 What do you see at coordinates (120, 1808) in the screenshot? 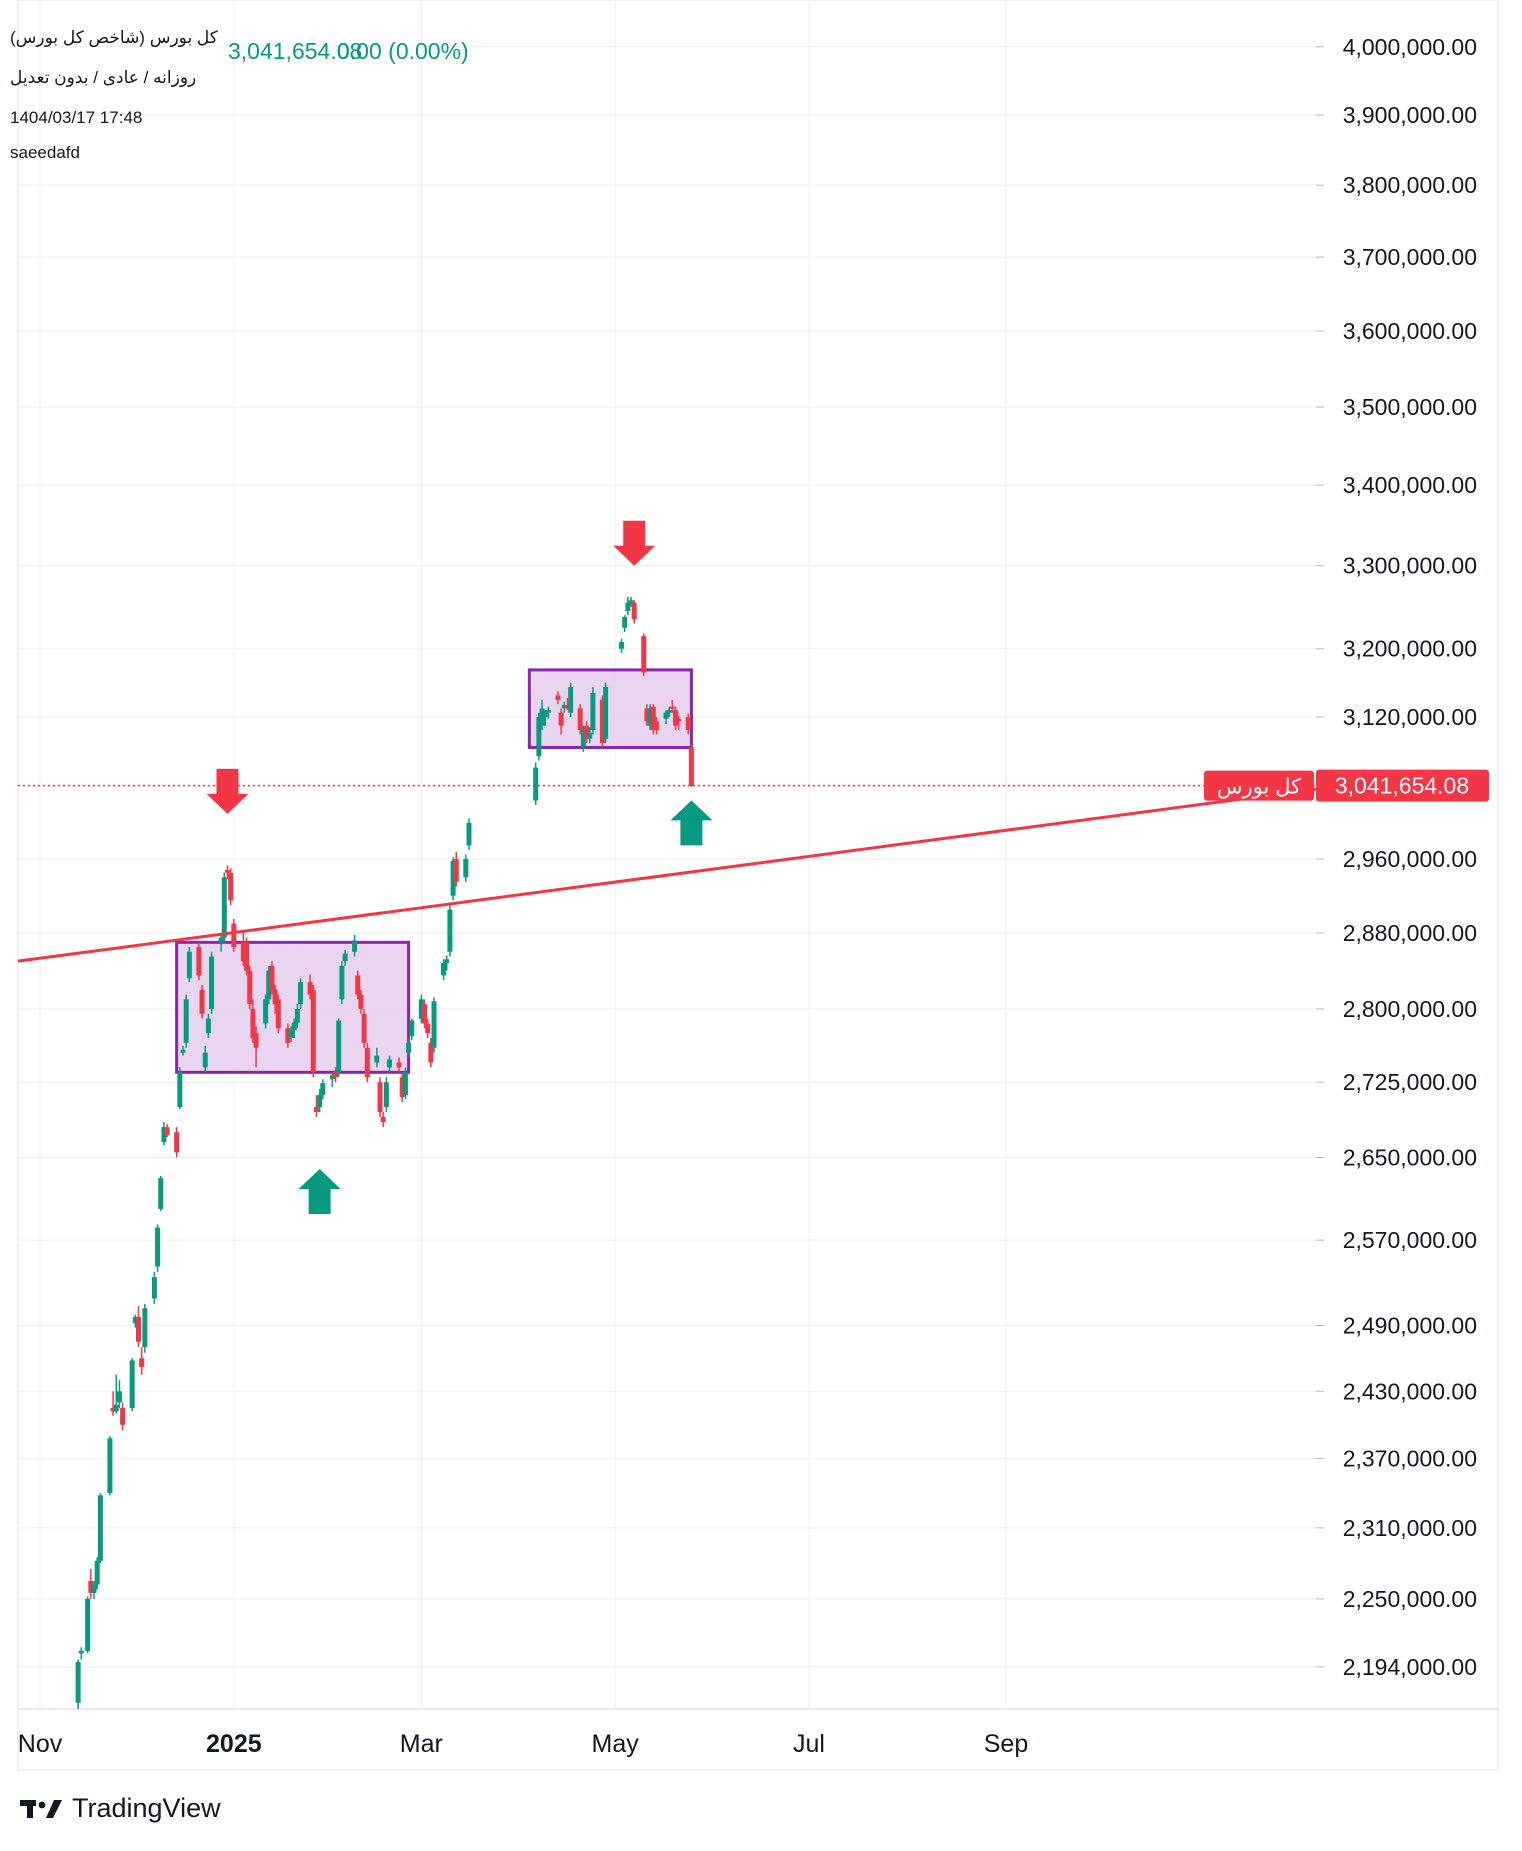
I see `tradingview-footer: TradingView` at bounding box center [120, 1808].